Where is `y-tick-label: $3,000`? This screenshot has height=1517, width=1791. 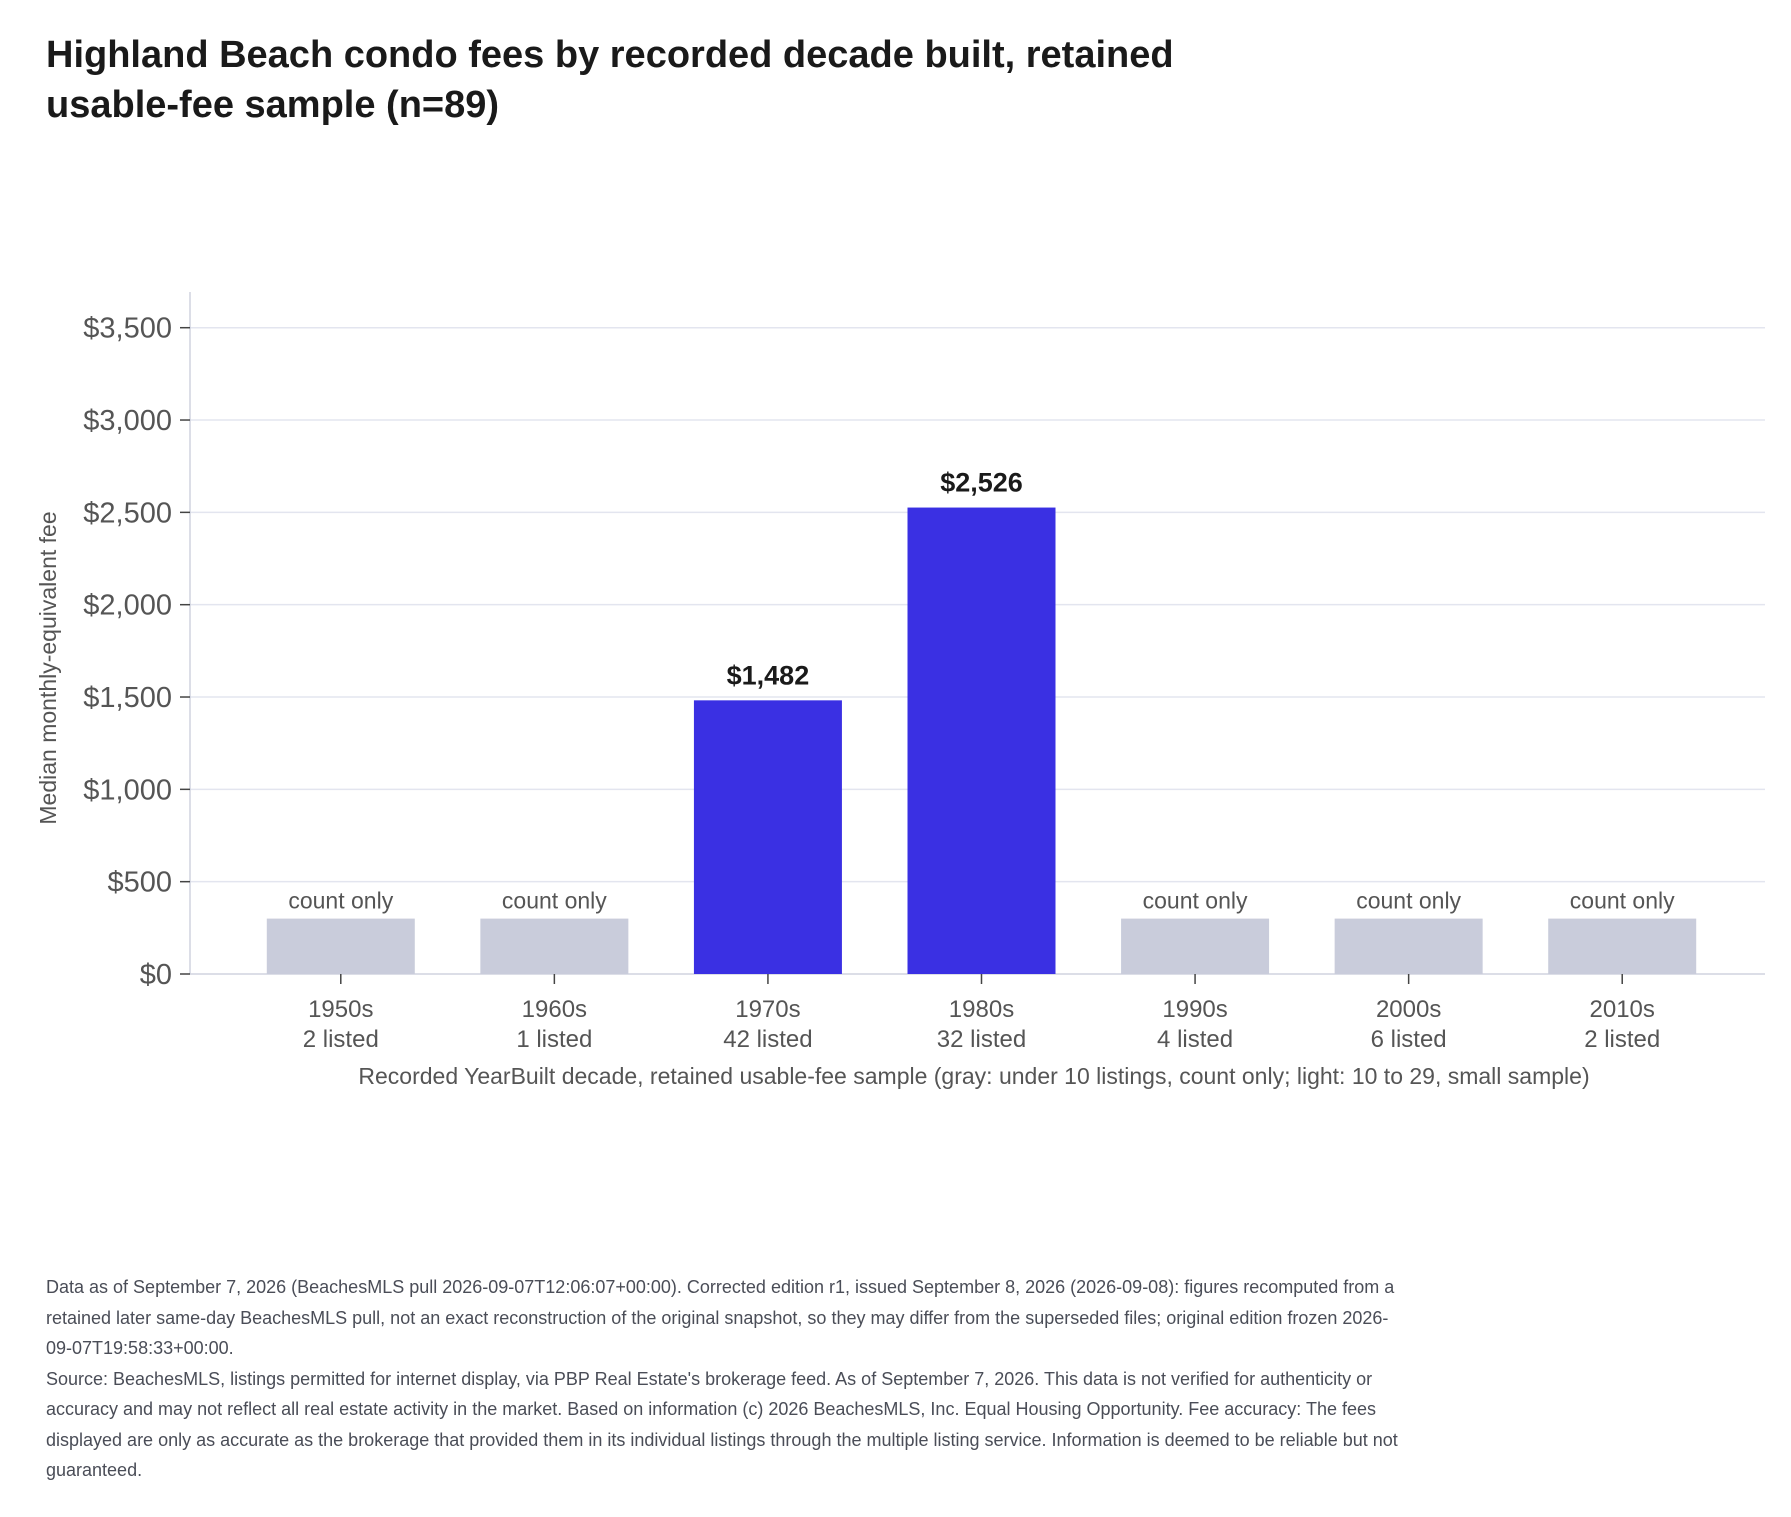 y-tick-label: $3,000 is located at coordinates (127, 421).